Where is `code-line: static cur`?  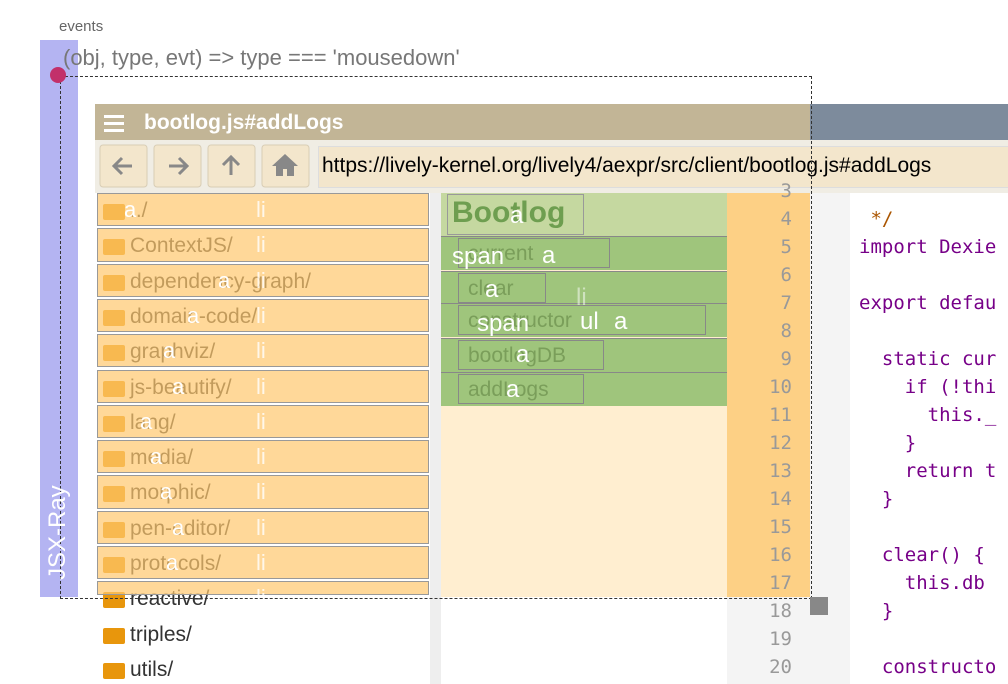
code-line: static cur is located at coordinates (928, 359).